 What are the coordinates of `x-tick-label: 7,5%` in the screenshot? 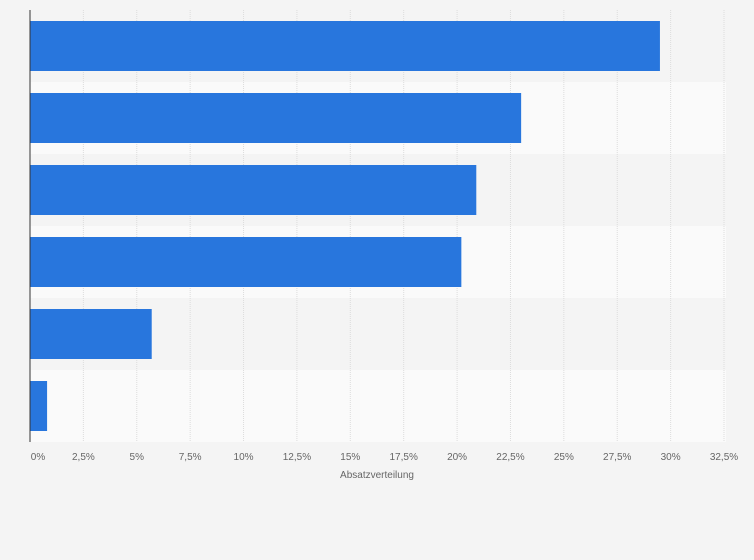 It's located at (190, 457).